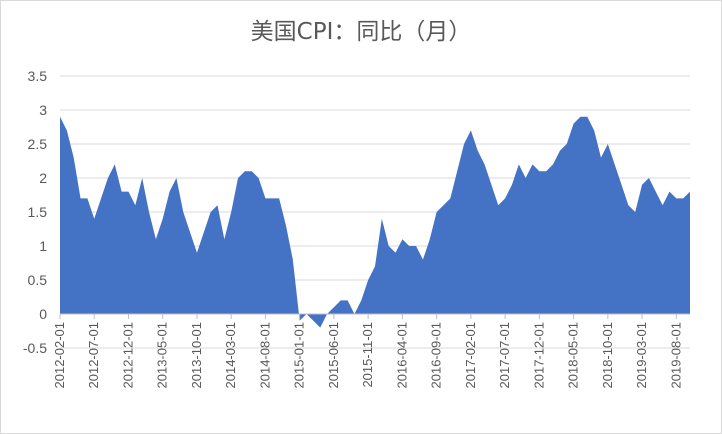  Describe the element at coordinates (470, 355) in the screenshot. I see `x-tick-label: 2017-02-01` at that location.